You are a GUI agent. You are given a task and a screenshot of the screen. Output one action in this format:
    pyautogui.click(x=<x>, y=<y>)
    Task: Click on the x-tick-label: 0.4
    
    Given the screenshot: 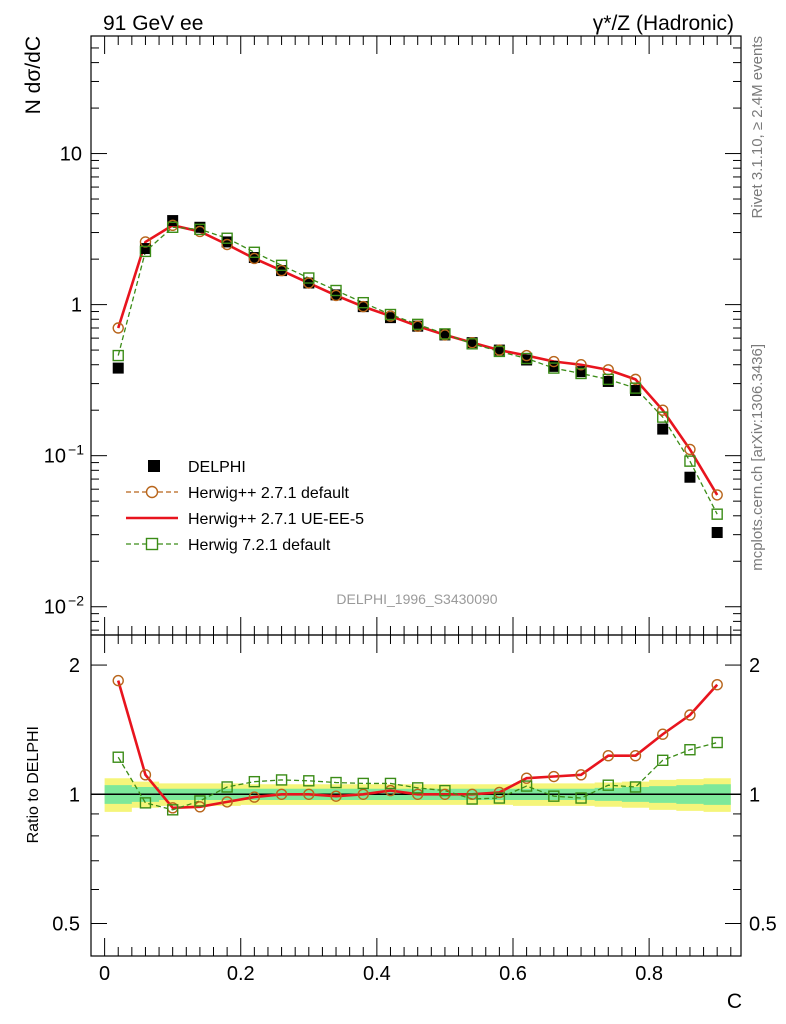 What is the action you would take?
    pyautogui.click(x=377, y=974)
    